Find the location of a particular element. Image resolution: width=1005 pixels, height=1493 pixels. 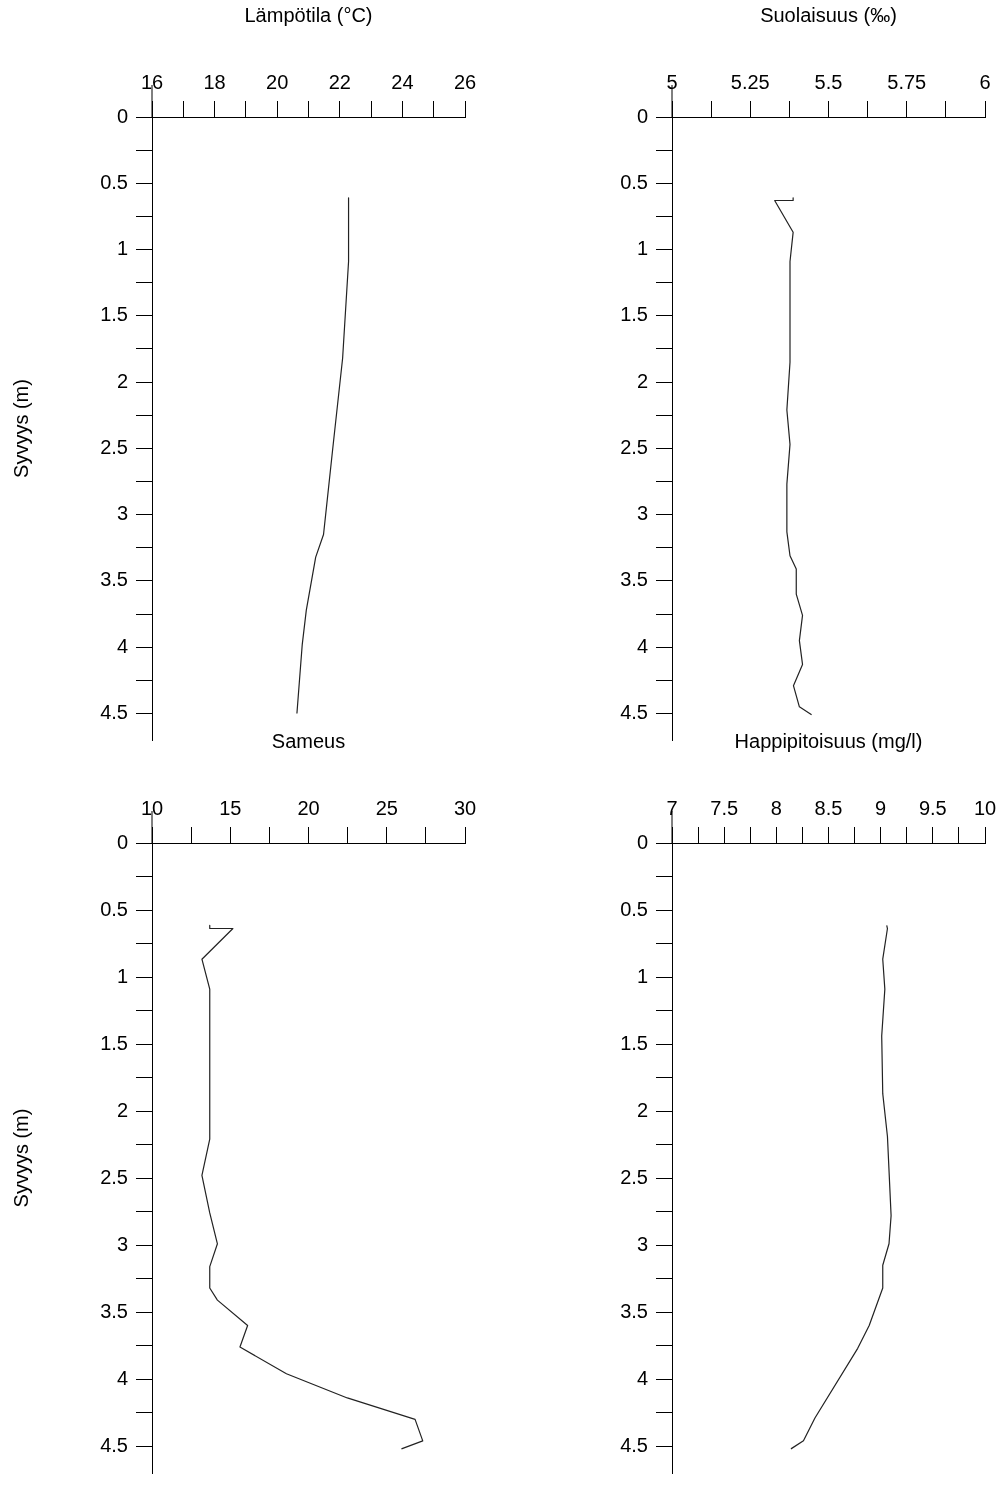

x-tick-label: 5.5 is located at coordinates (828, 81).